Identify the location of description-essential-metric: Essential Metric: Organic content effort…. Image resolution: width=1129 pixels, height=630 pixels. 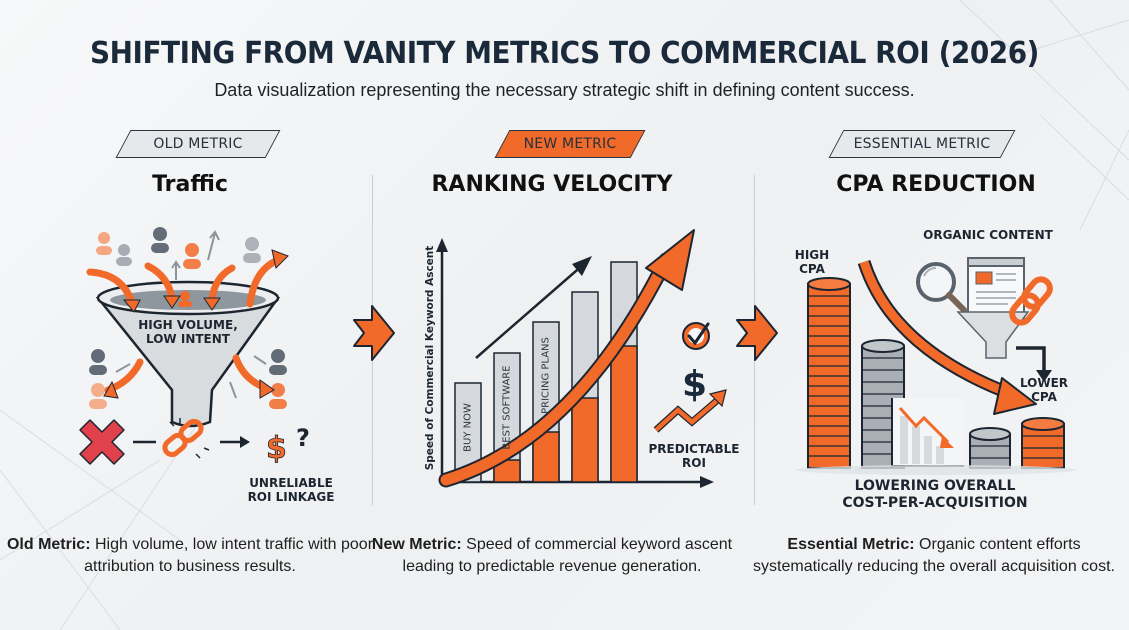
(934, 555).